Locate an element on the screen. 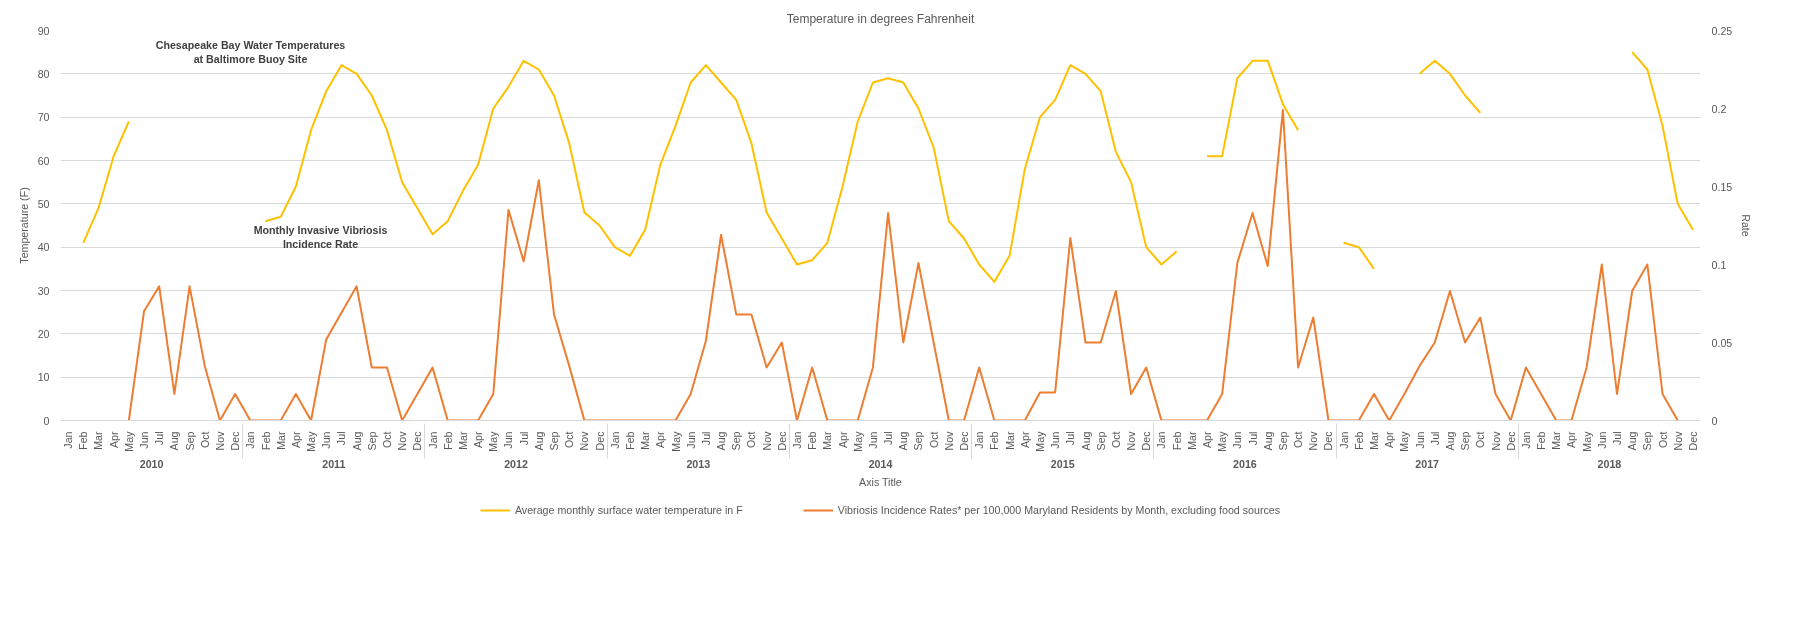  text: 2017 is located at coordinates (1427, 463).